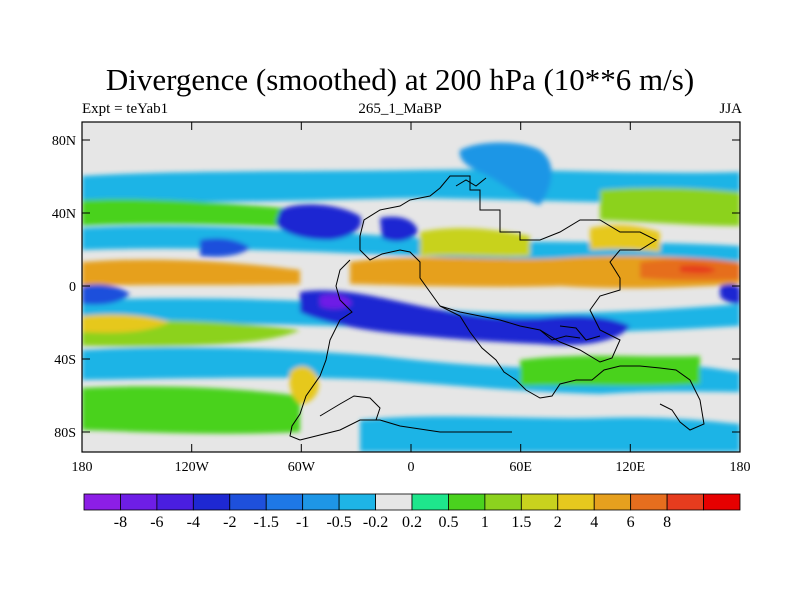  What do you see at coordinates (730, 109) in the screenshot?
I see `season-label: JJA` at bounding box center [730, 109].